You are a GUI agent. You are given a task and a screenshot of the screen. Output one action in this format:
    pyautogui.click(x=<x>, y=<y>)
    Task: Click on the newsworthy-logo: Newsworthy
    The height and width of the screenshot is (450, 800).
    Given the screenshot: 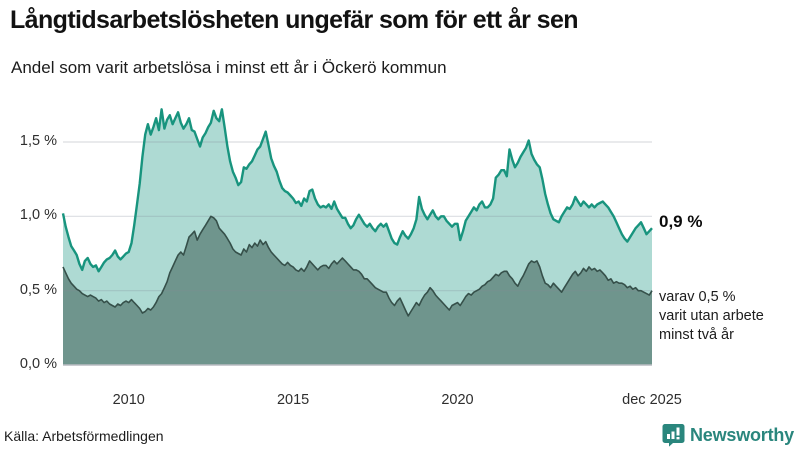 What is the action you would take?
    pyautogui.click(x=728, y=435)
    